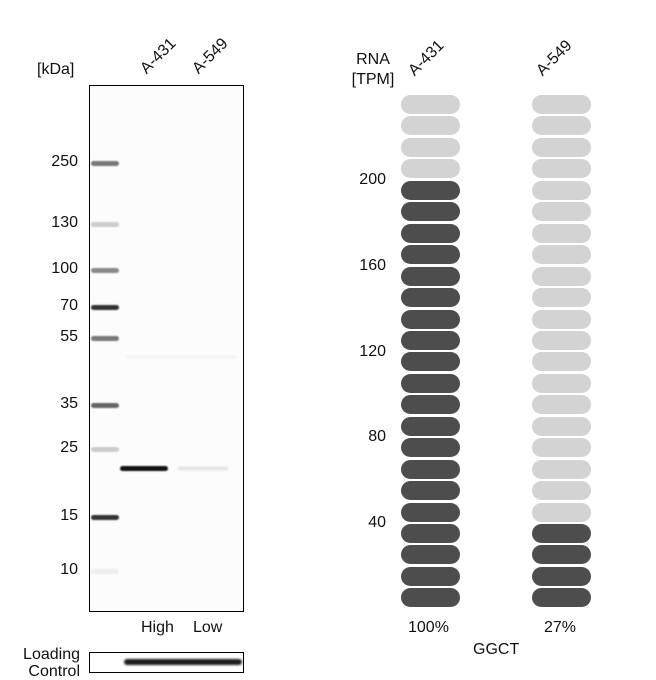  I want to click on marker-label: 130, so click(64, 222).